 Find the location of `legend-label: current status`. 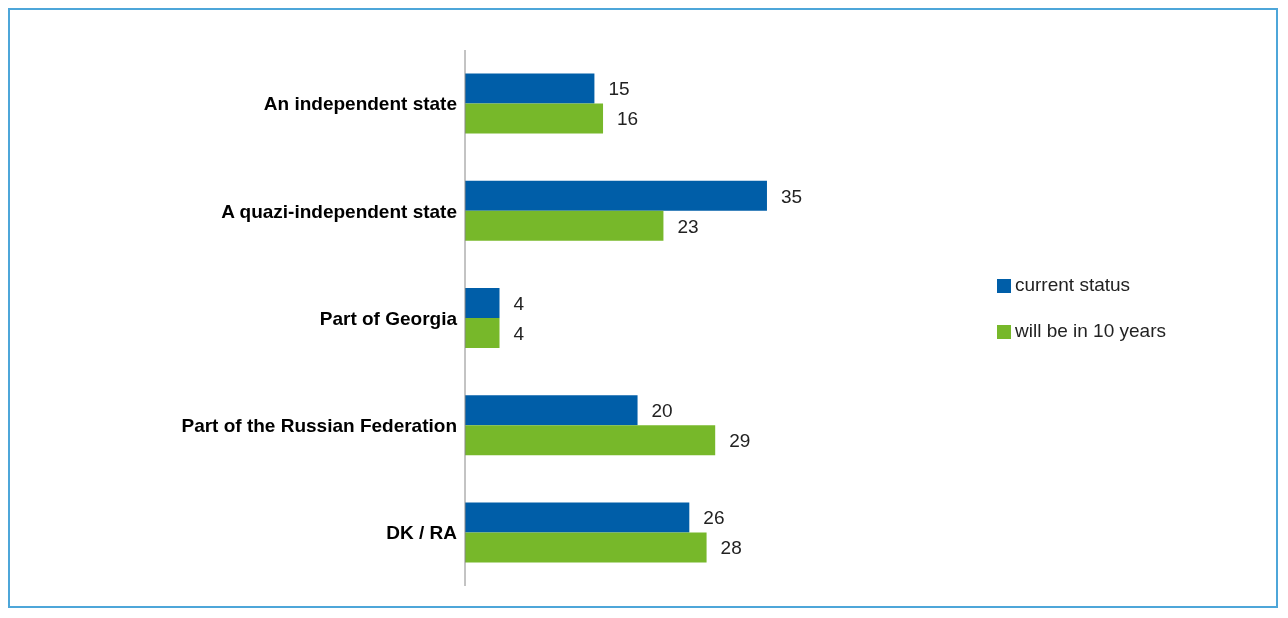

legend-label: current status is located at coordinates (1072, 284).